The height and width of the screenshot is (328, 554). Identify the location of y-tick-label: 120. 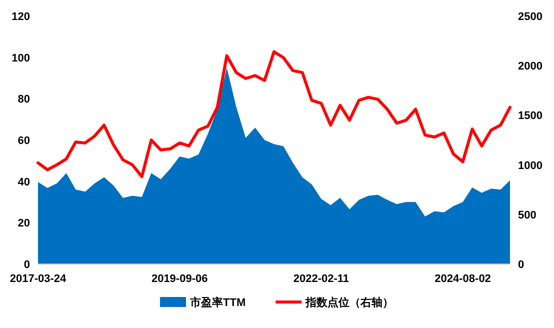
(21, 17).